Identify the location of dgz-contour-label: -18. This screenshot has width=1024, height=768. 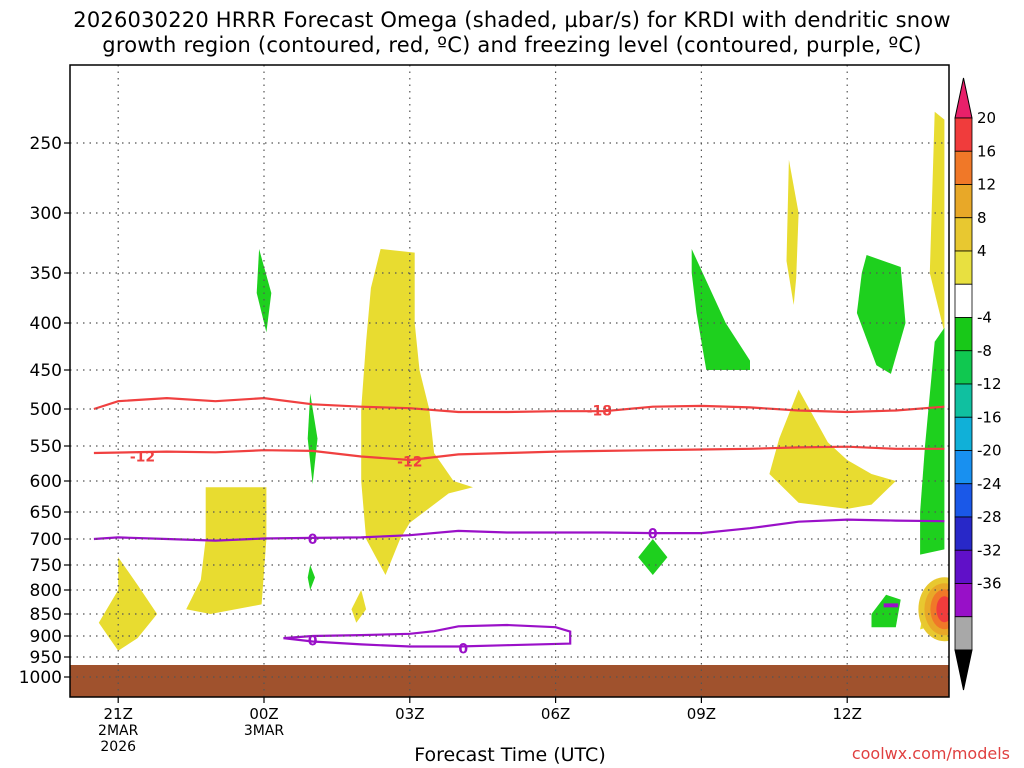
(599, 411).